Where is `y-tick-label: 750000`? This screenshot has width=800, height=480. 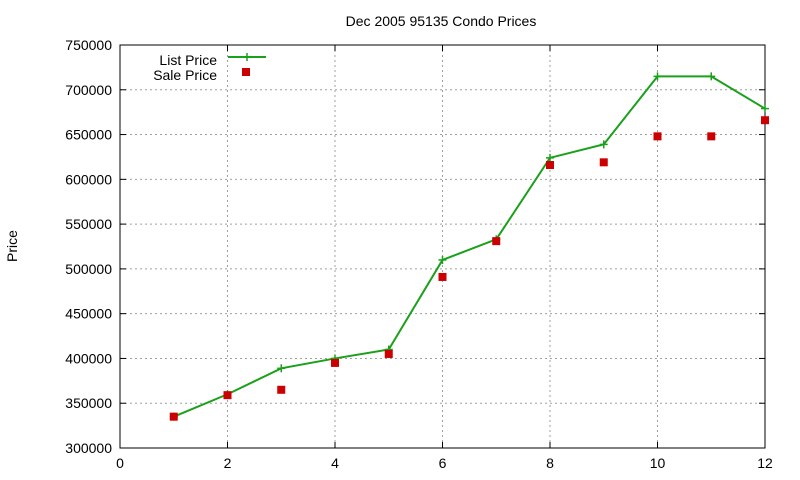
y-tick-label: 750000 is located at coordinates (88, 45).